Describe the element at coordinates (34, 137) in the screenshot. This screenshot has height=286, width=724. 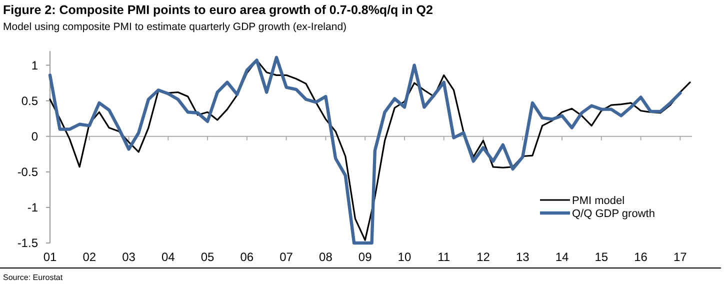
I see `y-tick-label: 0` at that location.